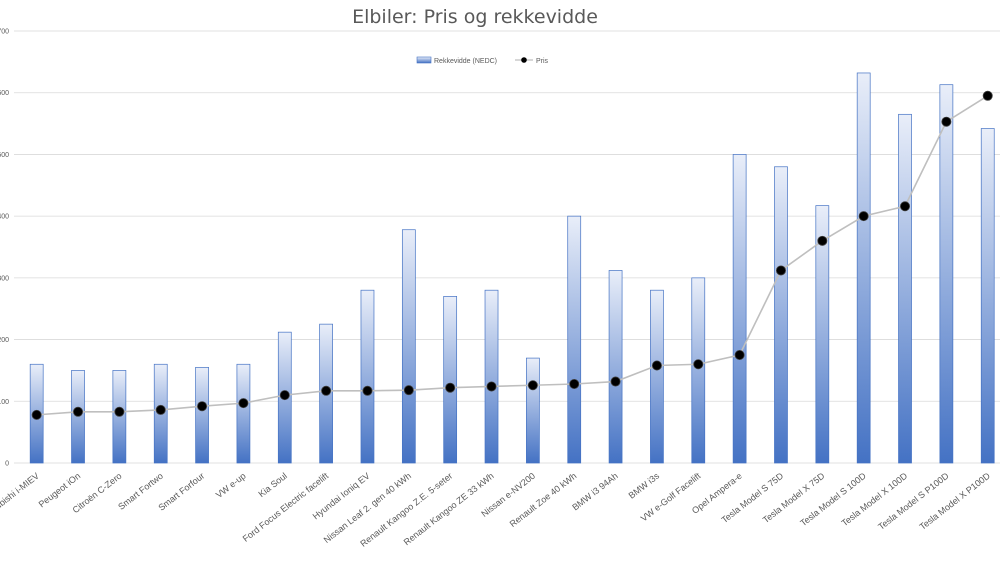 This screenshot has width=1000, height=570. I want to click on legend-marker-swatch, so click(524, 60).